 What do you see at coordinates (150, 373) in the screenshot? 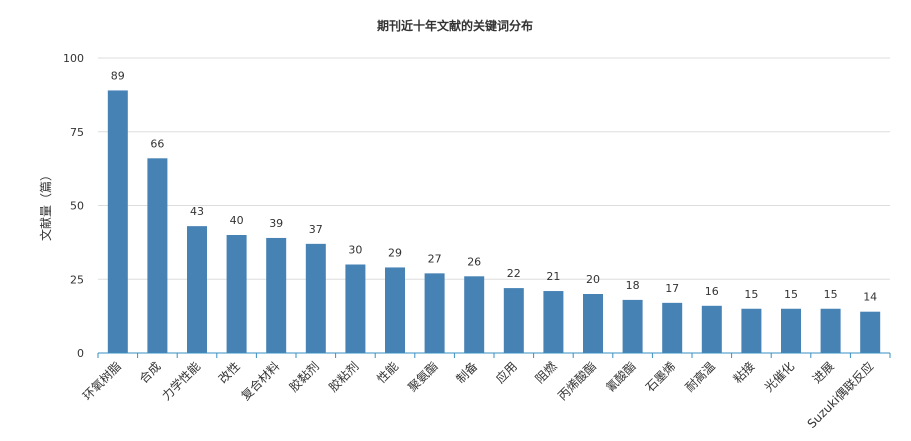
I see `x-tick-label: 合成` at bounding box center [150, 373].